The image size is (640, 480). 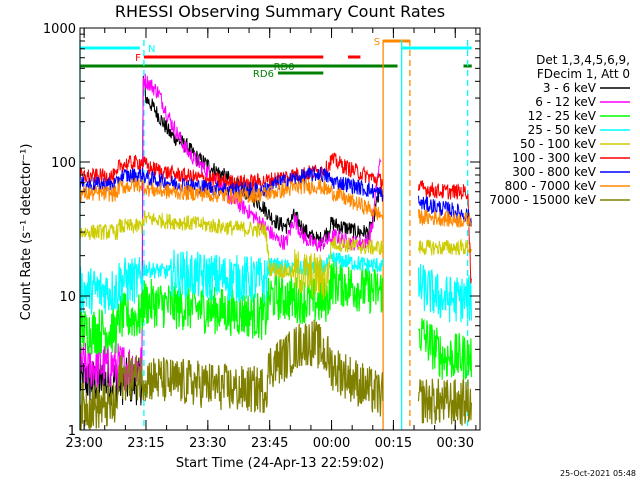 I want to click on legend-header: Det 1,3,4,5,6,9,, so click(x=583, y=60).